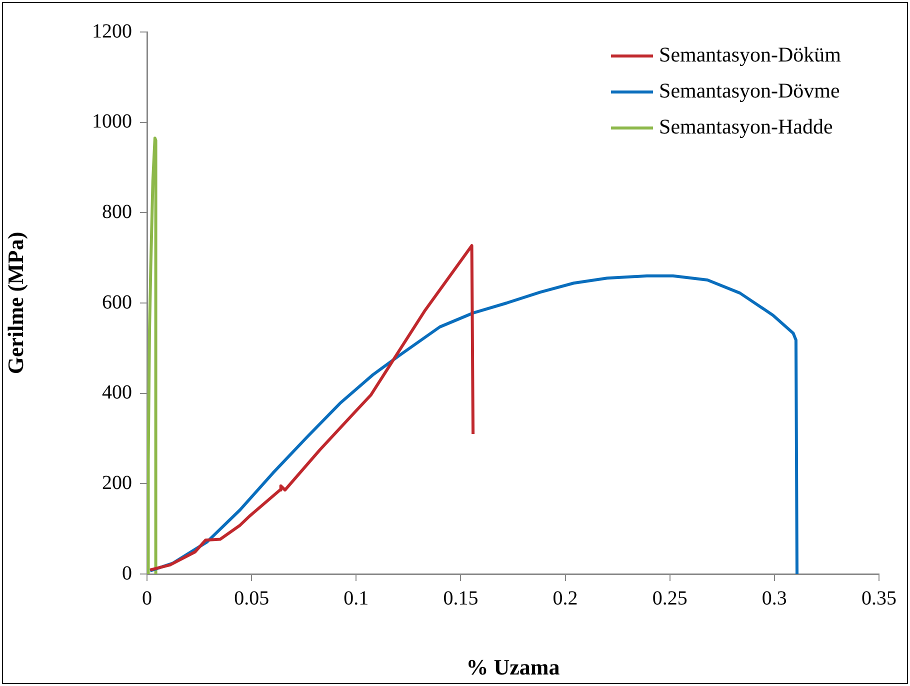  What do you see at coordinates (117, 483) in the screenshot?
I see `y-tick-label: 200` at bounding box center [117, 483].